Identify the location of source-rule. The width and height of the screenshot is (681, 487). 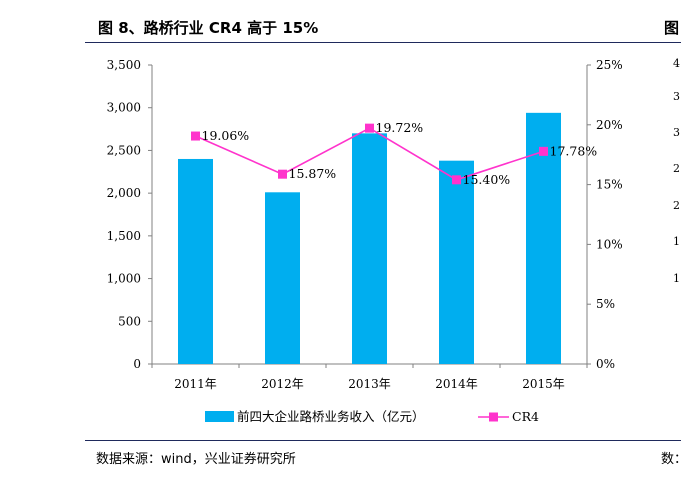
(383, 440).